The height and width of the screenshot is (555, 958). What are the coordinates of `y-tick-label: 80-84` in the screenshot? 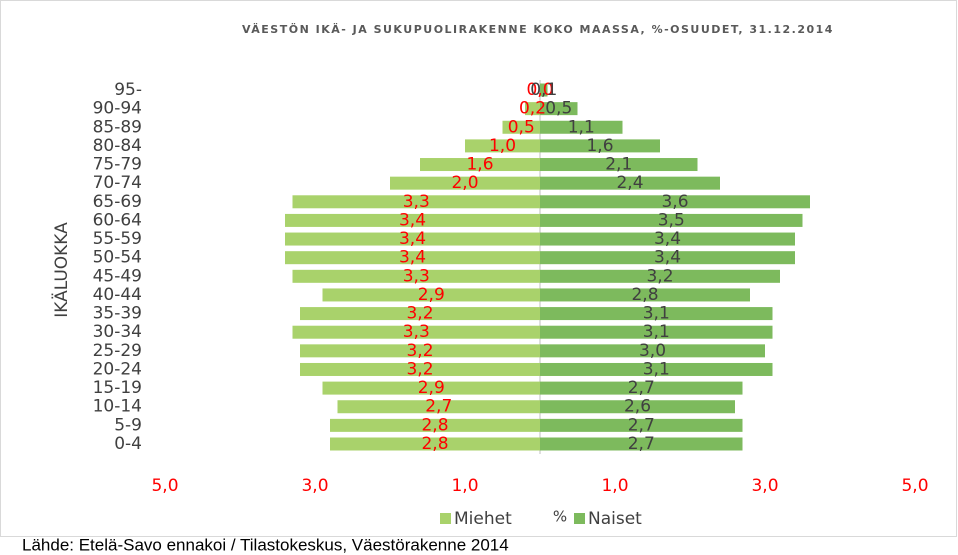 It's located at (117, 146).